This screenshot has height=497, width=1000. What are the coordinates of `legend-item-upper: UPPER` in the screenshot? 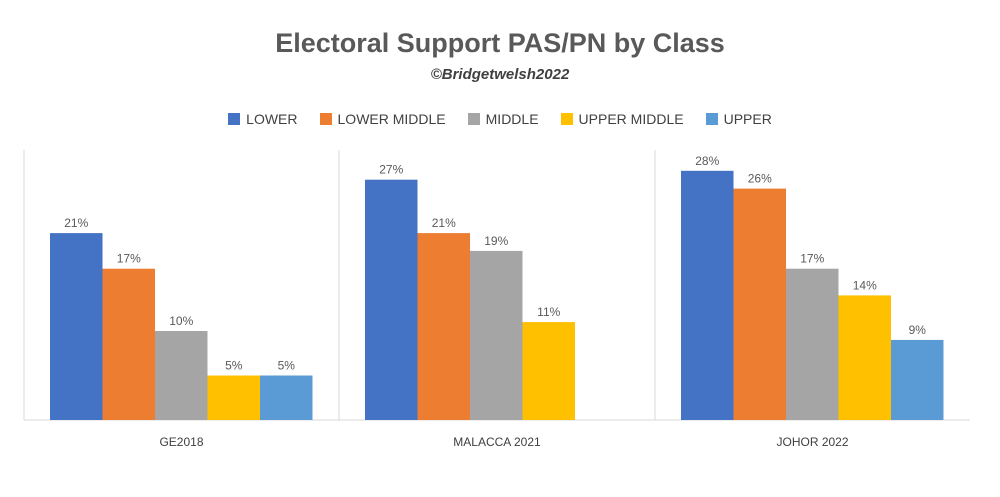 It's located at (738, 119).